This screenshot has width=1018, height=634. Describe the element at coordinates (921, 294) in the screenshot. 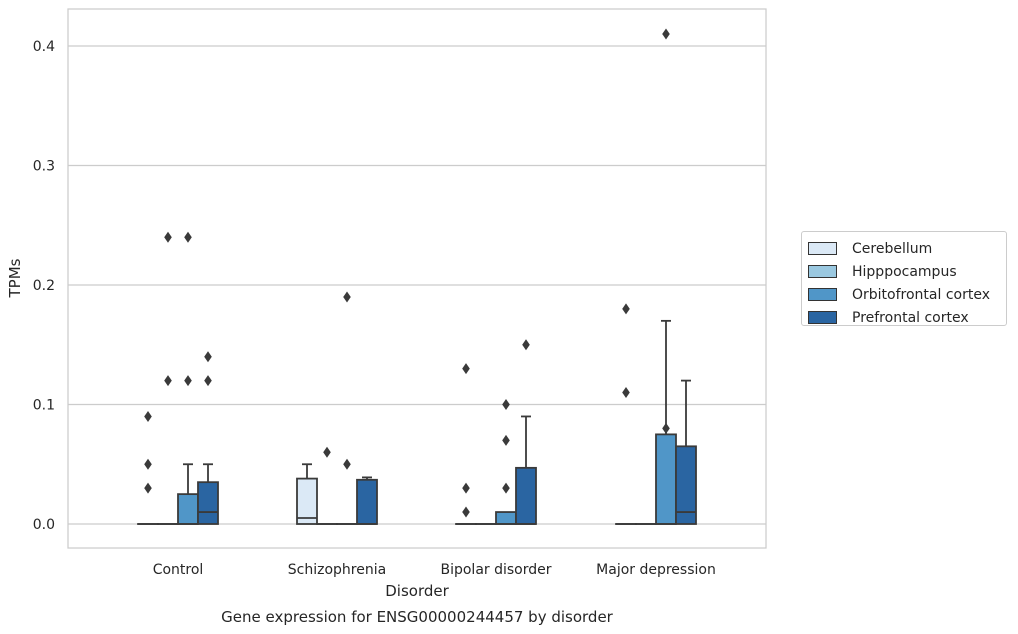

I see `legend-label: Orbitofrontal cortex` at that location.